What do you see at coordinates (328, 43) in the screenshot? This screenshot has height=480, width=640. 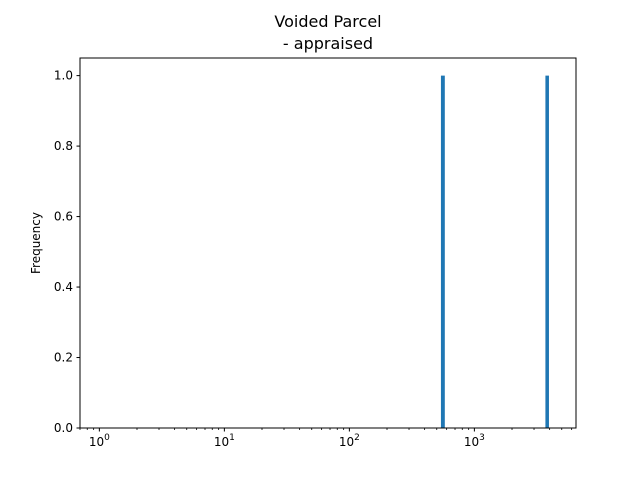 I see `chart-title-line-2: - appraised` at bounding box center [328, 43].